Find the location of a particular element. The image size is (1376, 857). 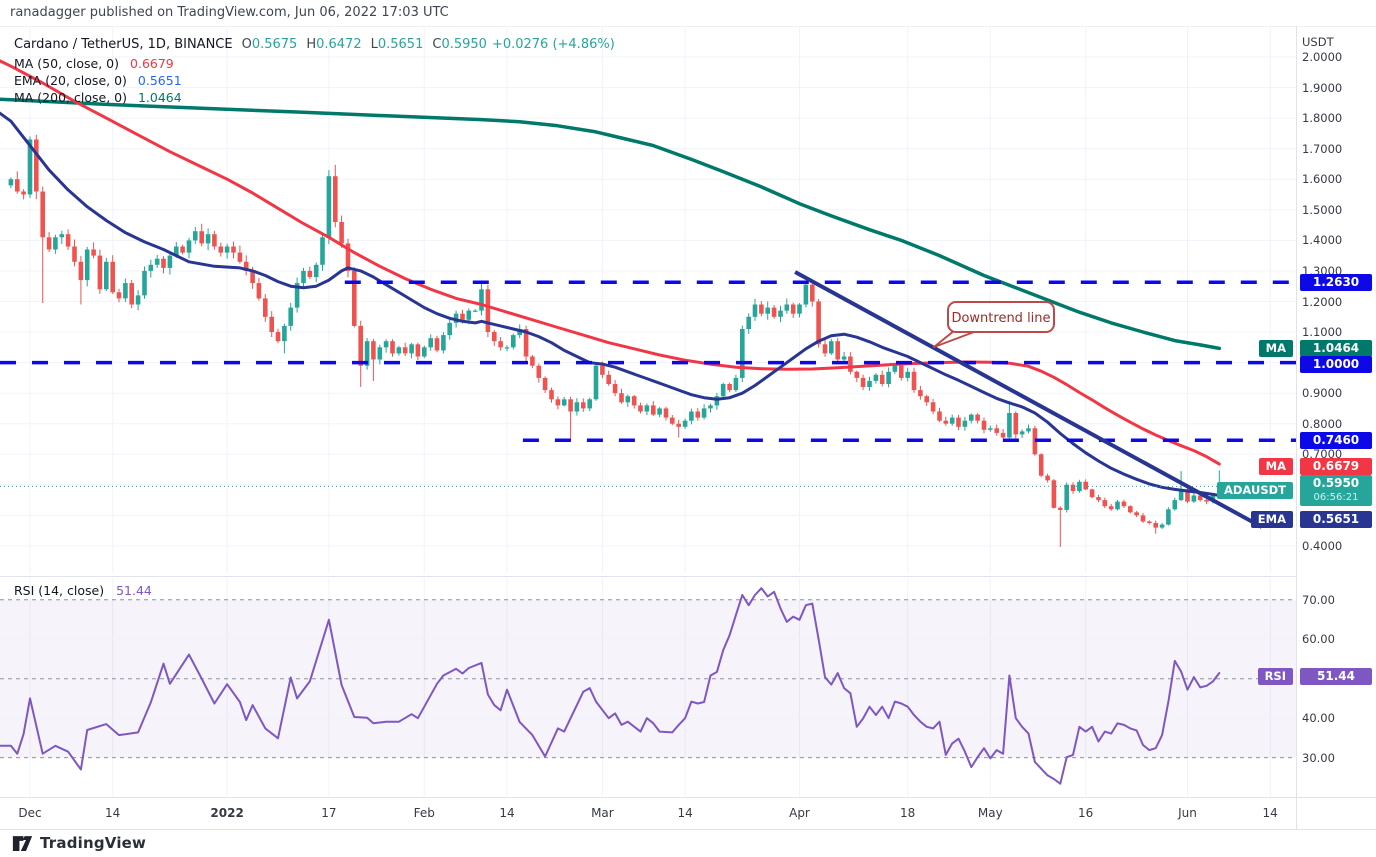

symbol-title: Cardano / TetherUS, 1D, BINANCE is located at coordinates (123, 44).